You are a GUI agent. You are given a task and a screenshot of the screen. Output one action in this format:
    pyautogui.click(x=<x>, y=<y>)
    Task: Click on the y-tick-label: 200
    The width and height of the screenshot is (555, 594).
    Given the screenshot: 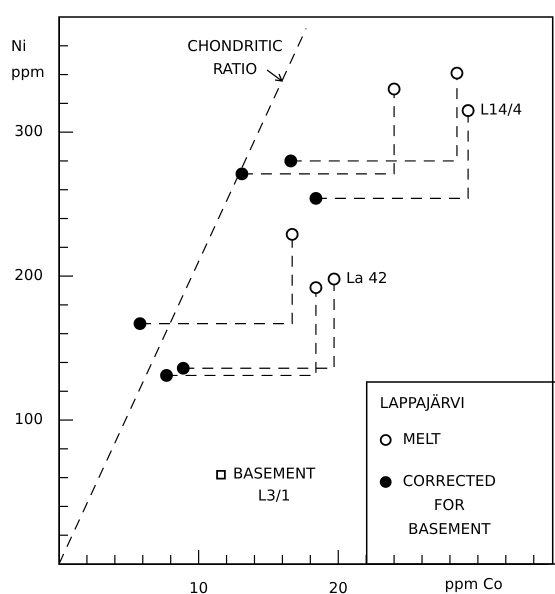 What is the action you would take?
    pyautogui.click(x=28, y=275)
    